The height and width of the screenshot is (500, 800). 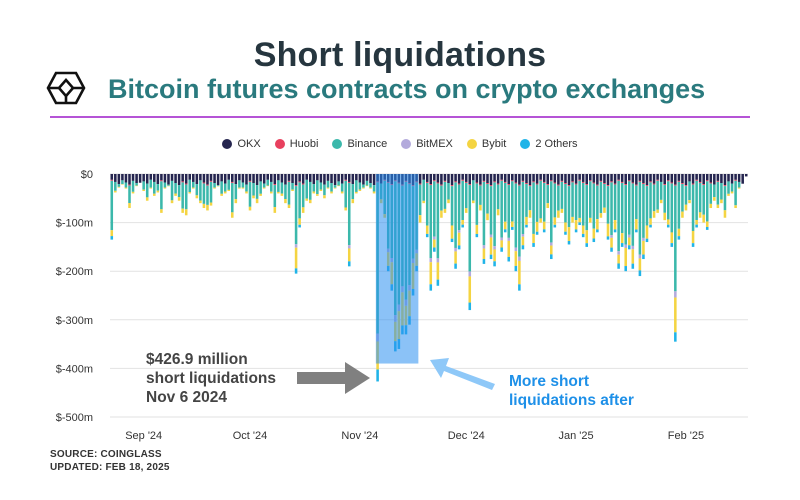 What do you see at coordinates (66, 88) in the screenshot?
I see `cube-logo-icon` at bounding box center [66, 88].